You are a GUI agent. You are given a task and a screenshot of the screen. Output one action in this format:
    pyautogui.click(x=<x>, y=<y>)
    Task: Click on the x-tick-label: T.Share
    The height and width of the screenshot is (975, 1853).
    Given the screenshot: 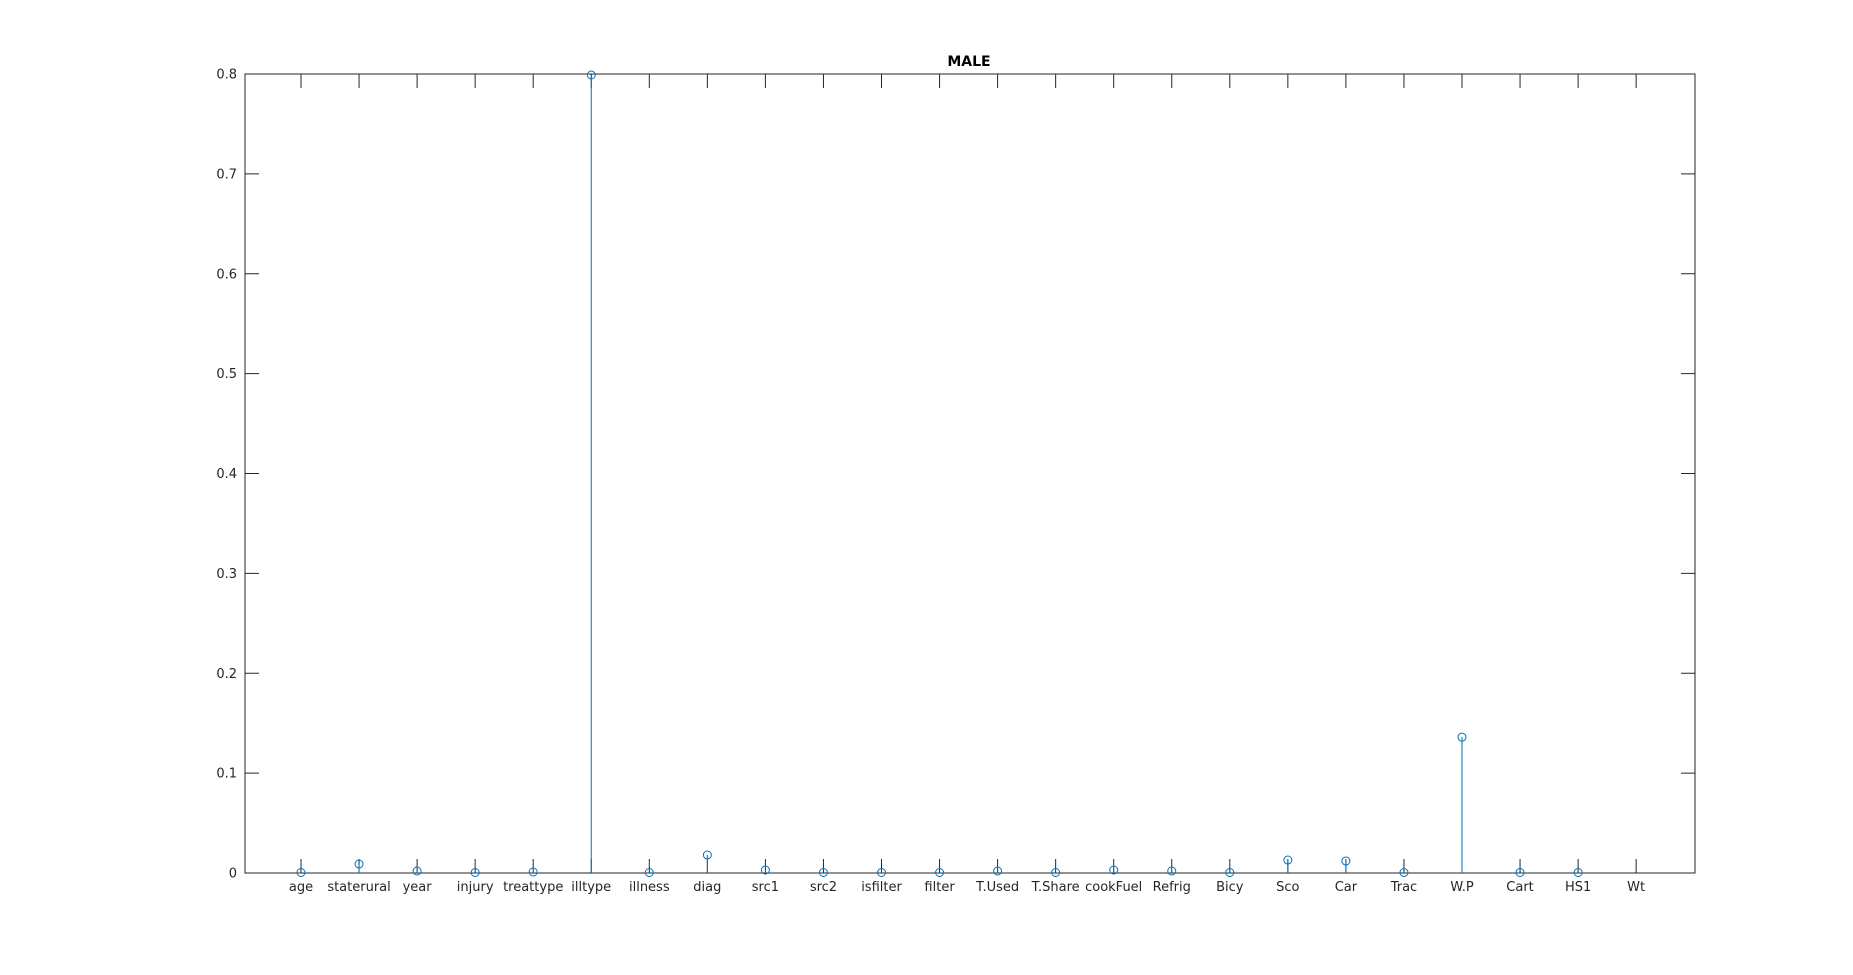 What is the action you would take?
    pyautogui.click(x=1055, y=887)
    